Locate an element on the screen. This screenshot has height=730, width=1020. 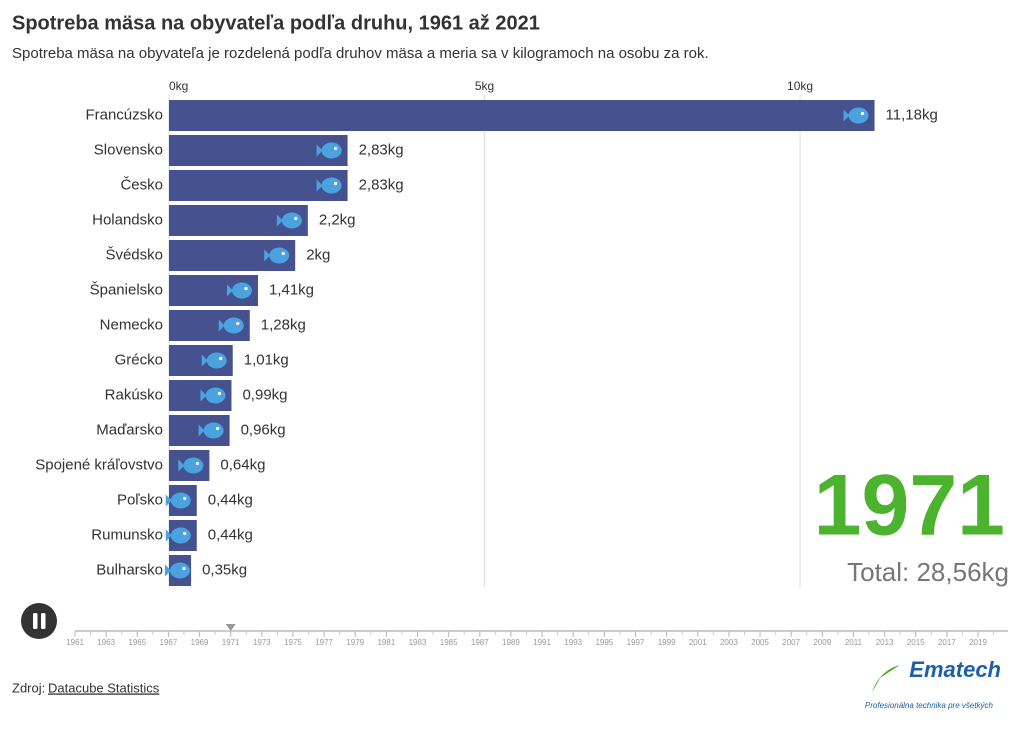
timeline-label: 2009 is located at coordinates (822, 642).